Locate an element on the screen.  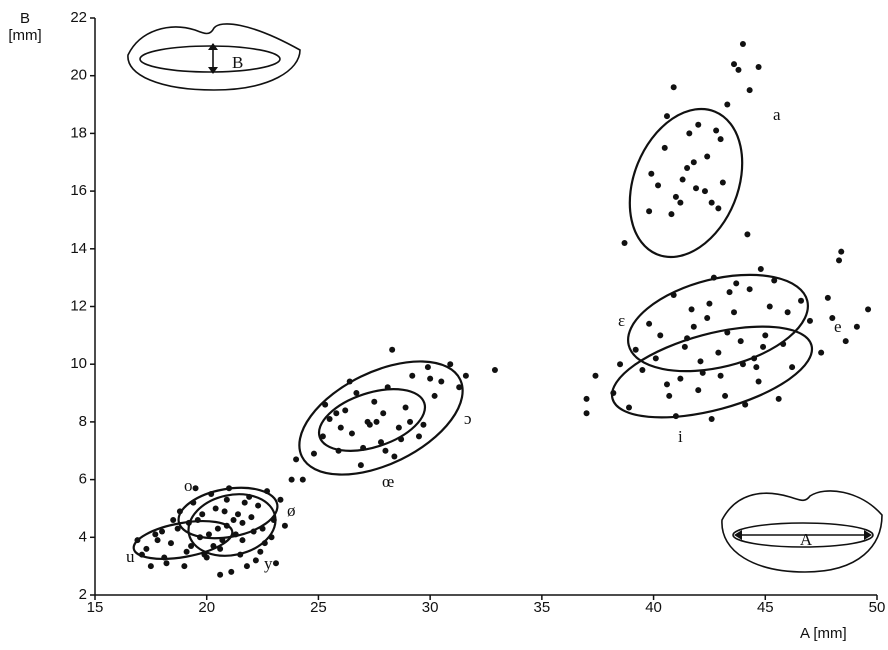
lip-outline is located at coordinates (214, 57).